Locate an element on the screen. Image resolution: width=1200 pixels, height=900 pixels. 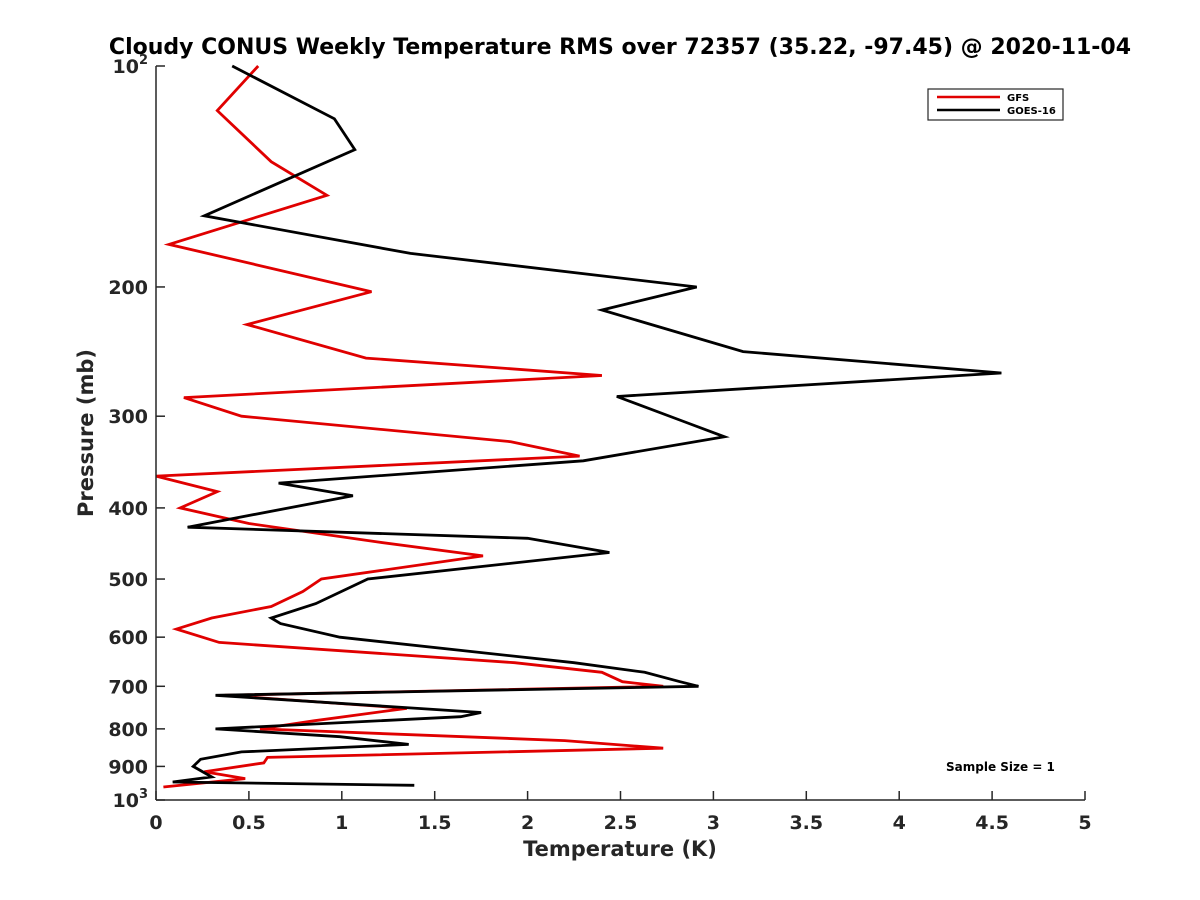
legend-label-goes16: GOES-16 is located at coordinates (1031, 111).